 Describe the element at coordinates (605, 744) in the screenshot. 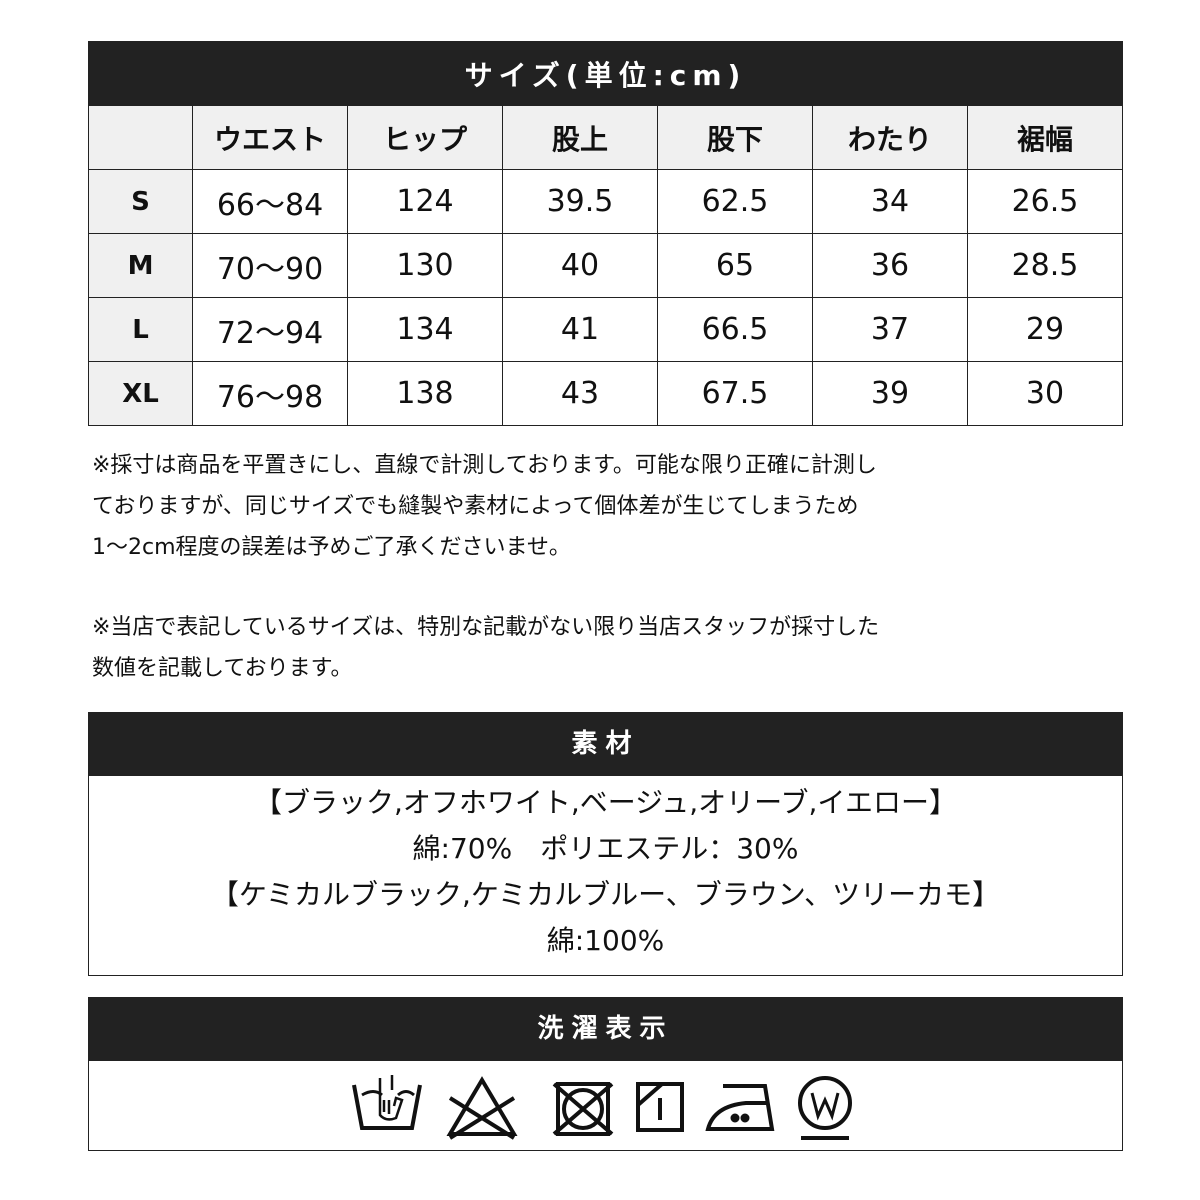

I see `material-title: 素材` at that location.